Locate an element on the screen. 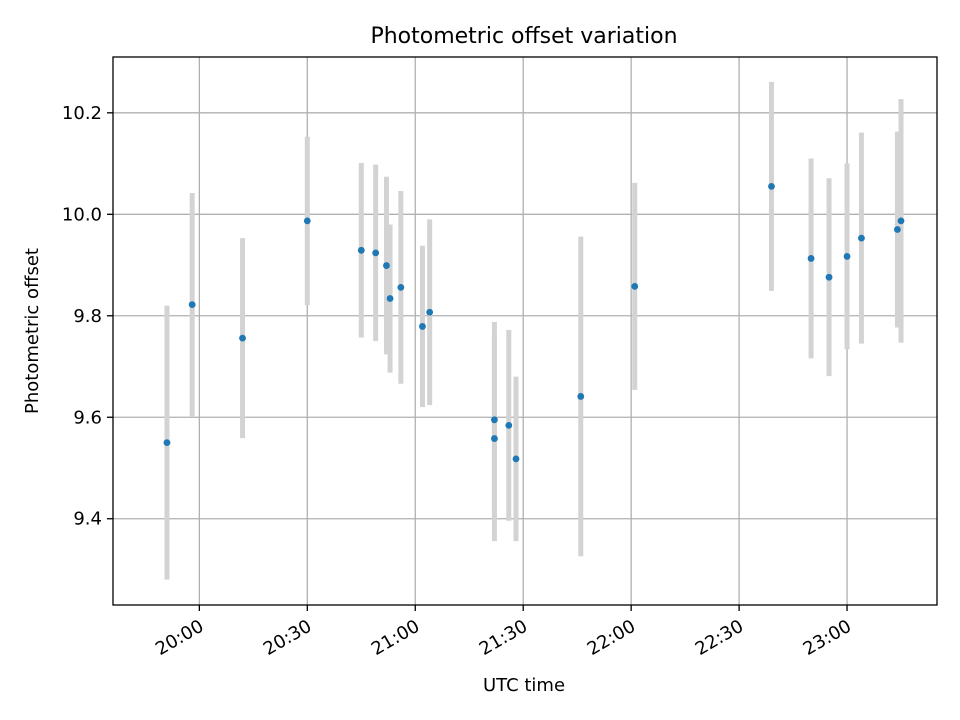 The image size is (960, 720). y-tick-label: 10.0 is located at coordinates (82, 214).